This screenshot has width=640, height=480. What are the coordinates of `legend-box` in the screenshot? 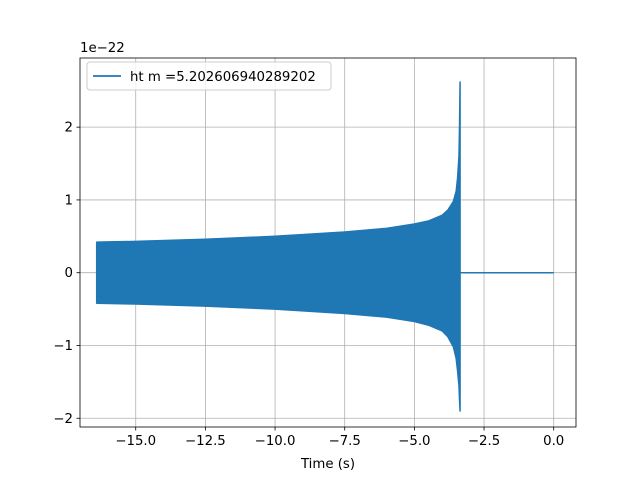 It's located at (209, 76).